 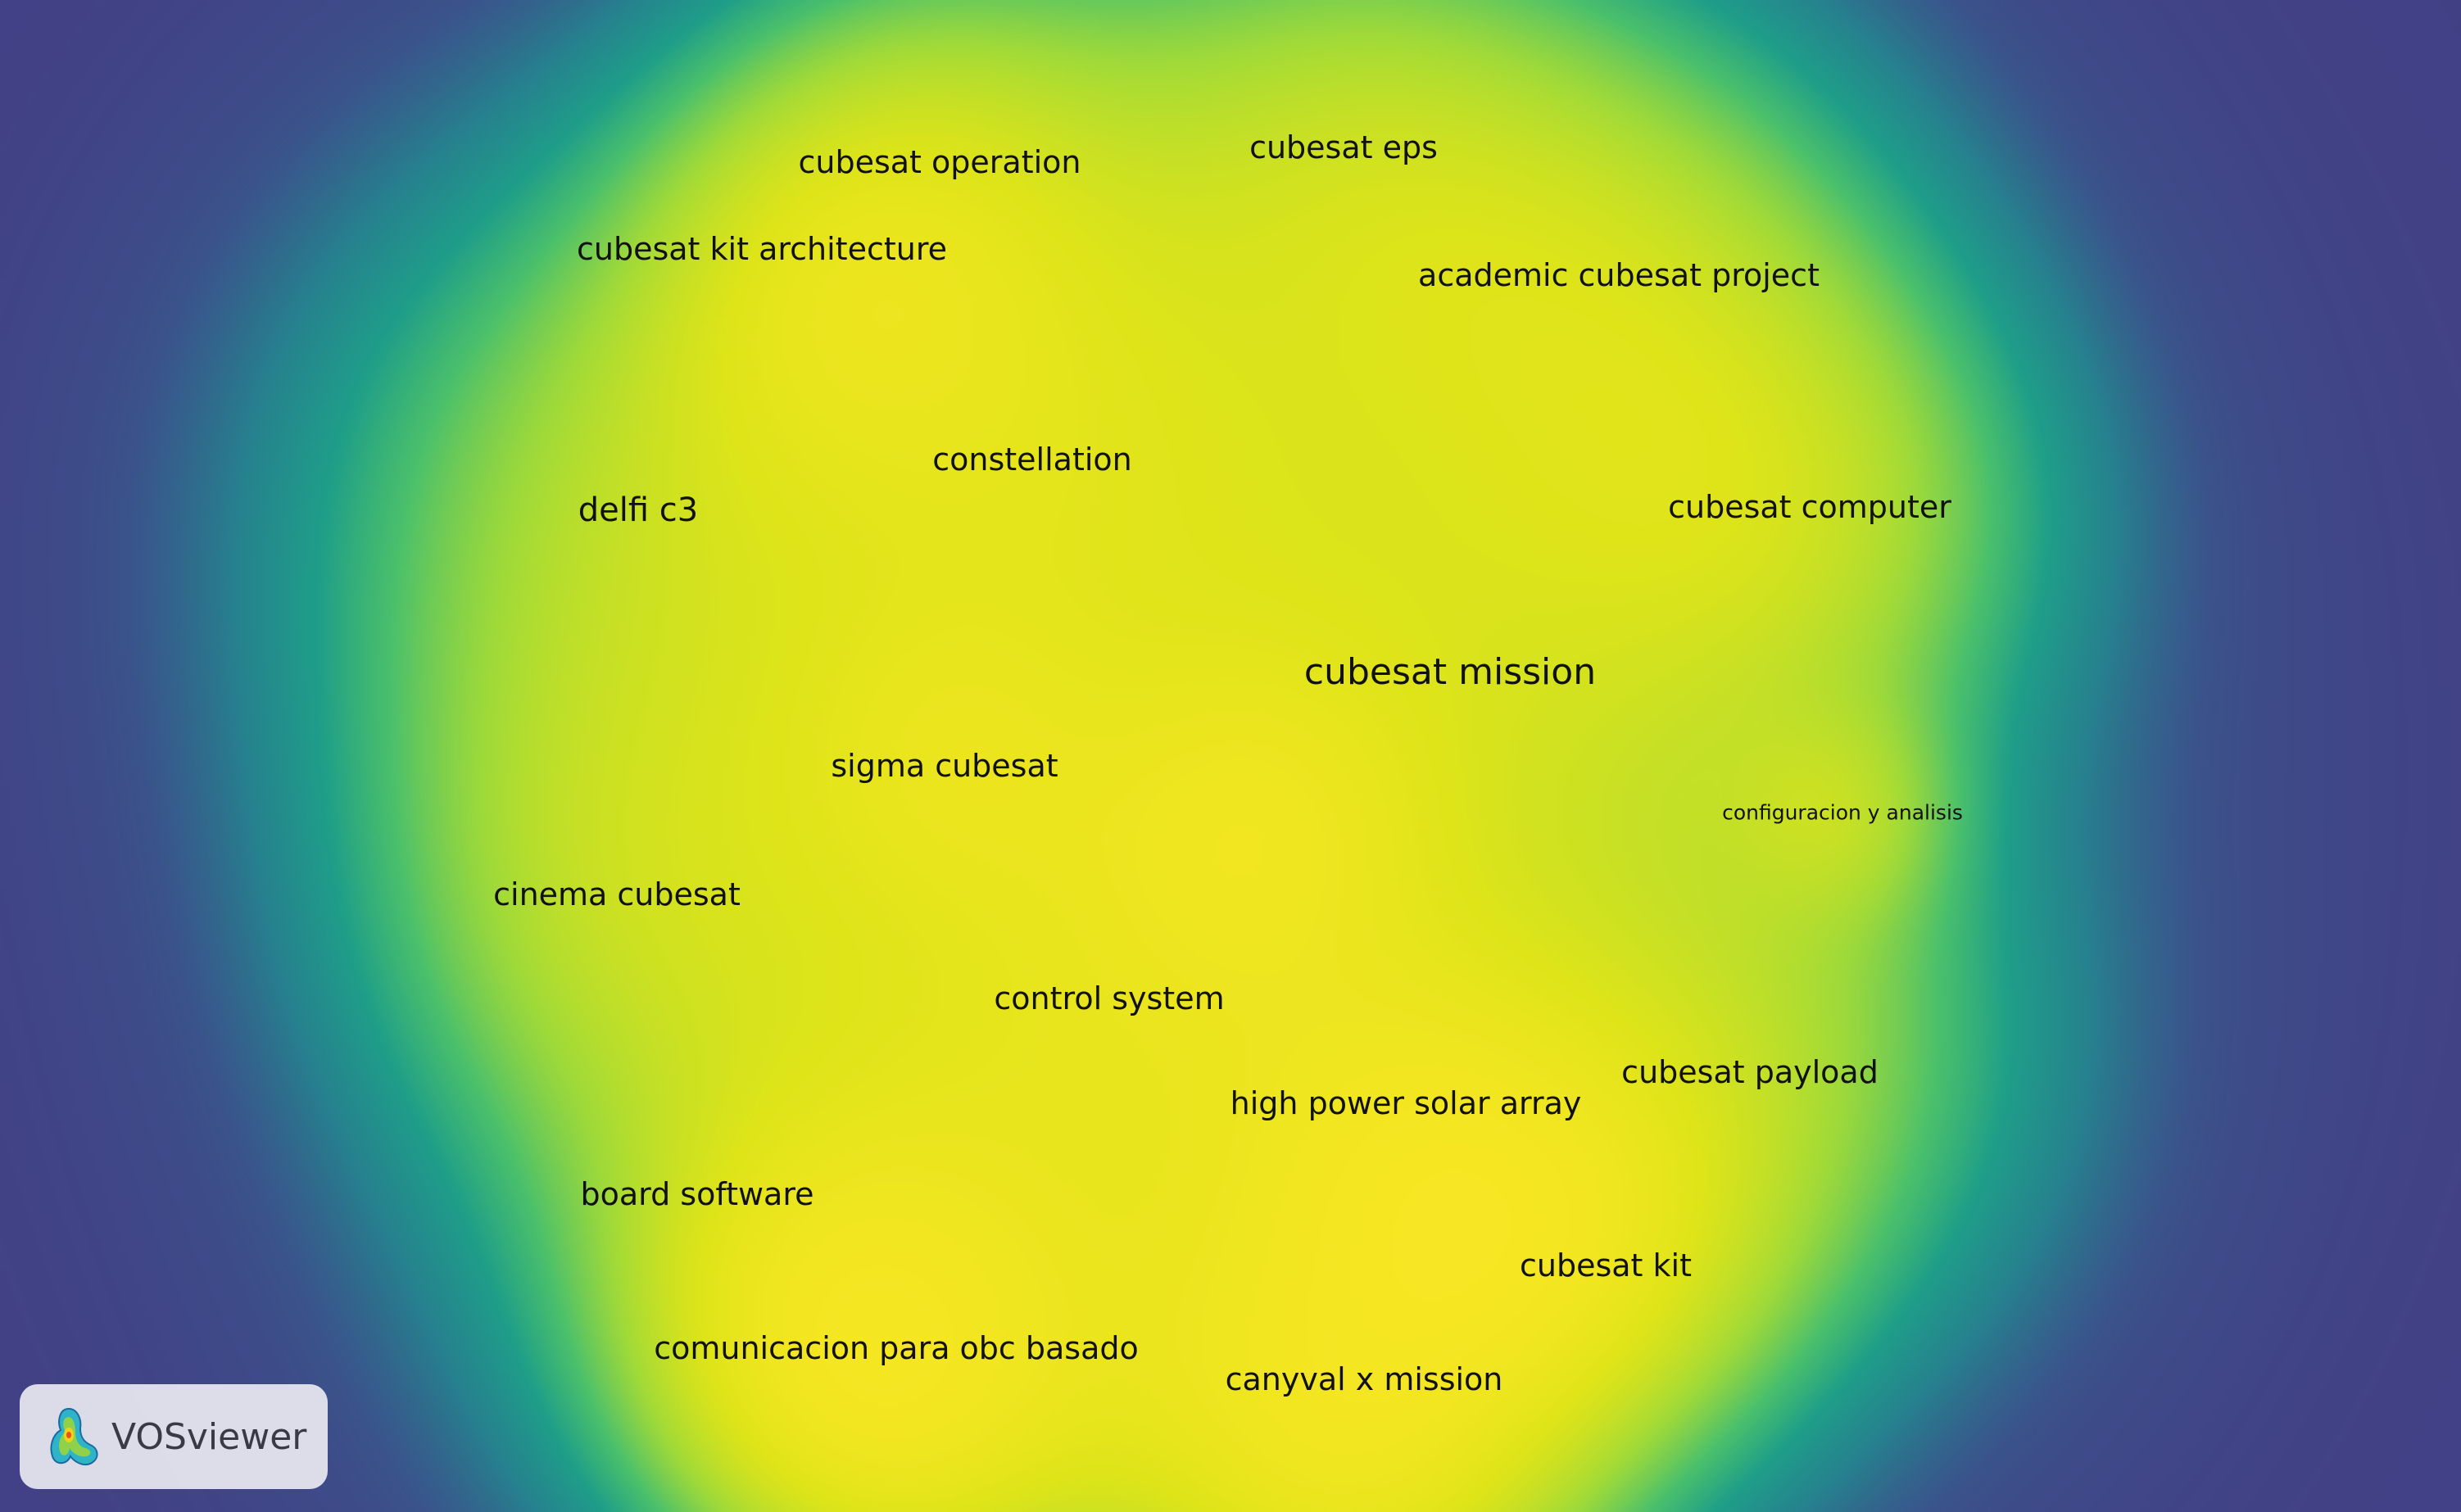 I want to click on term-label-cubesat-operation: cubesat operation, so click(x=939, y=162).